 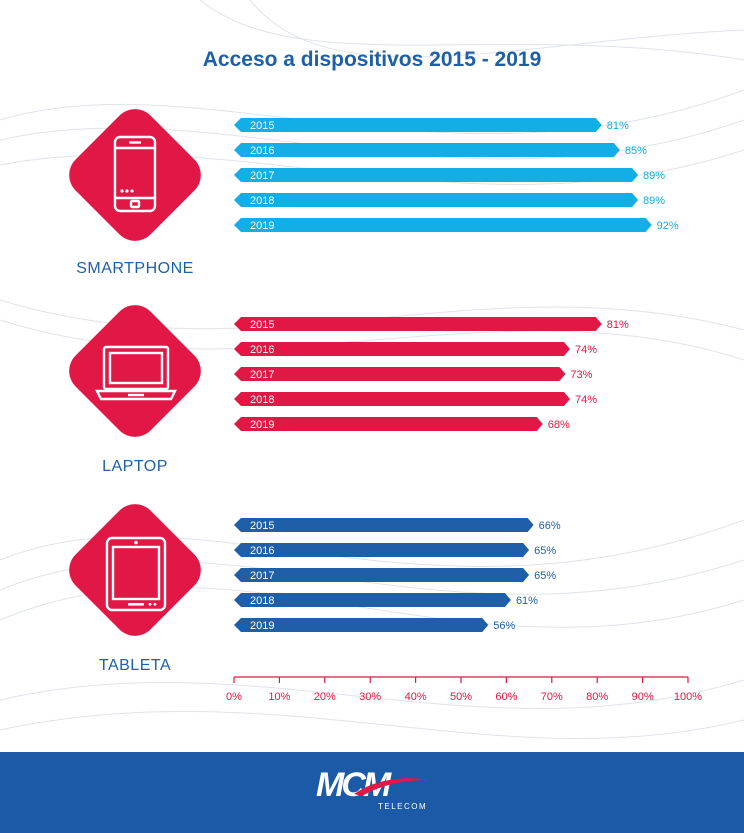 What do you see at coordinates (402, 349) in the screenshot?
I see `bar-laptop-2016` at bounding box center [402, 349].